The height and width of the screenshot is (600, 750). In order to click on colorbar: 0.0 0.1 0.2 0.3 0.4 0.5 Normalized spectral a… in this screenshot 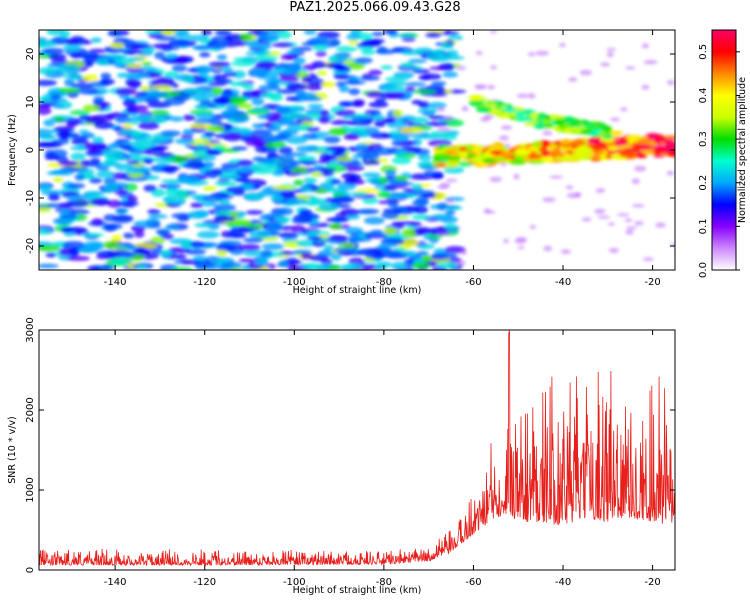, I will do `click(723, 153)`.